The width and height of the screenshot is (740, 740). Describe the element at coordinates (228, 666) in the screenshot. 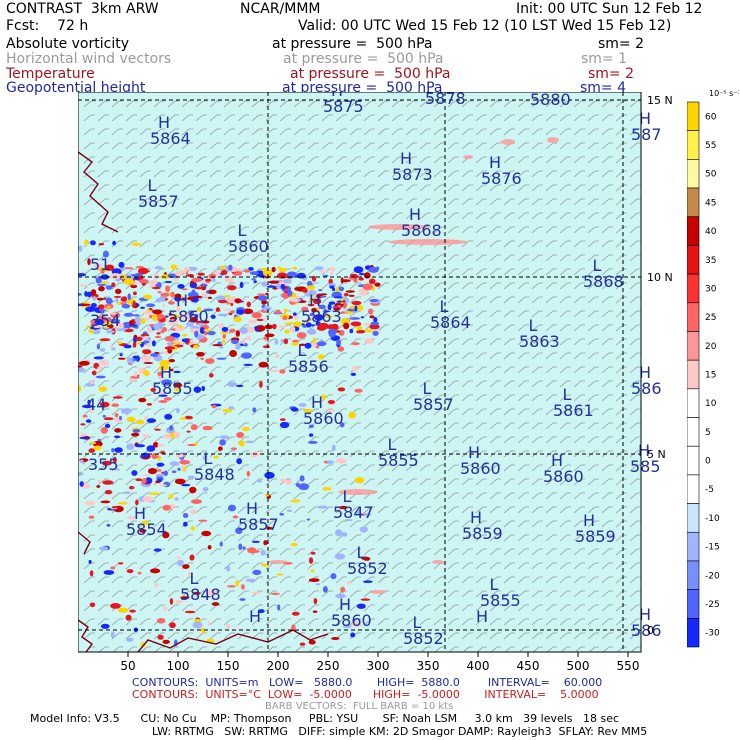

I see `x-tick-label: 150` at that location.